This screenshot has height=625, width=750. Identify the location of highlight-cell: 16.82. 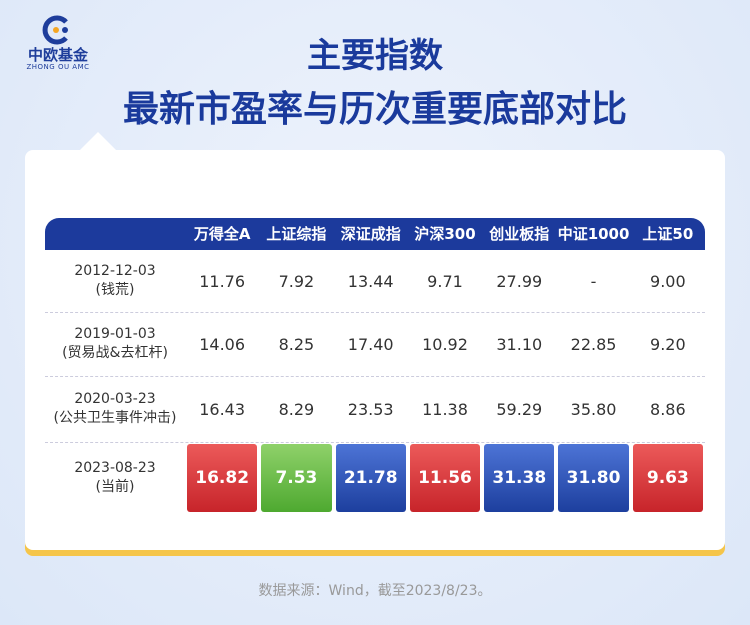
(222, 478).